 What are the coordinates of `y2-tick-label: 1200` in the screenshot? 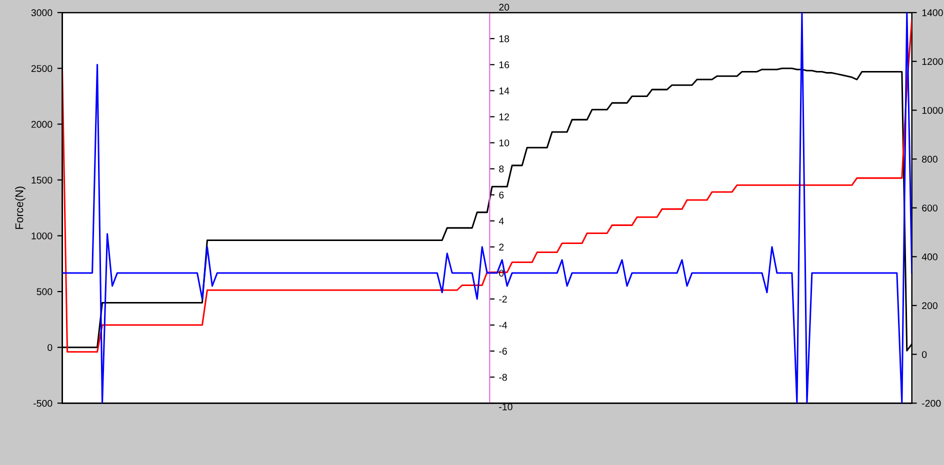 It's located at (932, 61).